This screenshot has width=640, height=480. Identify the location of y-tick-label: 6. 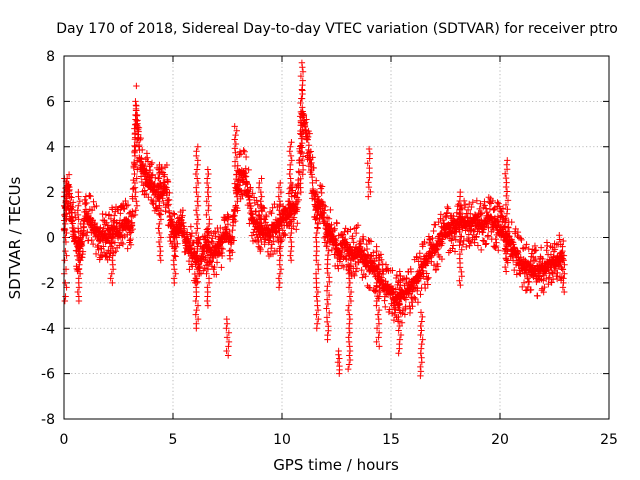
(50, 102).